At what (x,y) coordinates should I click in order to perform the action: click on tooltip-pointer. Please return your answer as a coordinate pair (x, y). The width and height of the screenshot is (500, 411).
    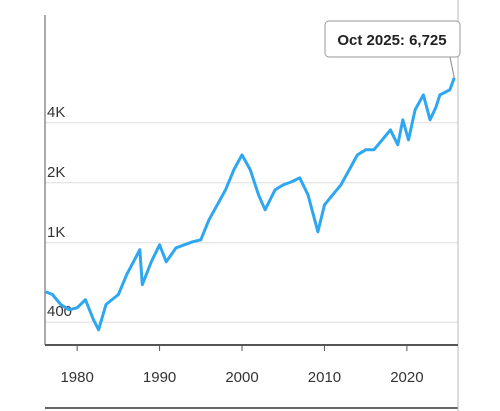
    Looking at the image, I should click on (452, 67).